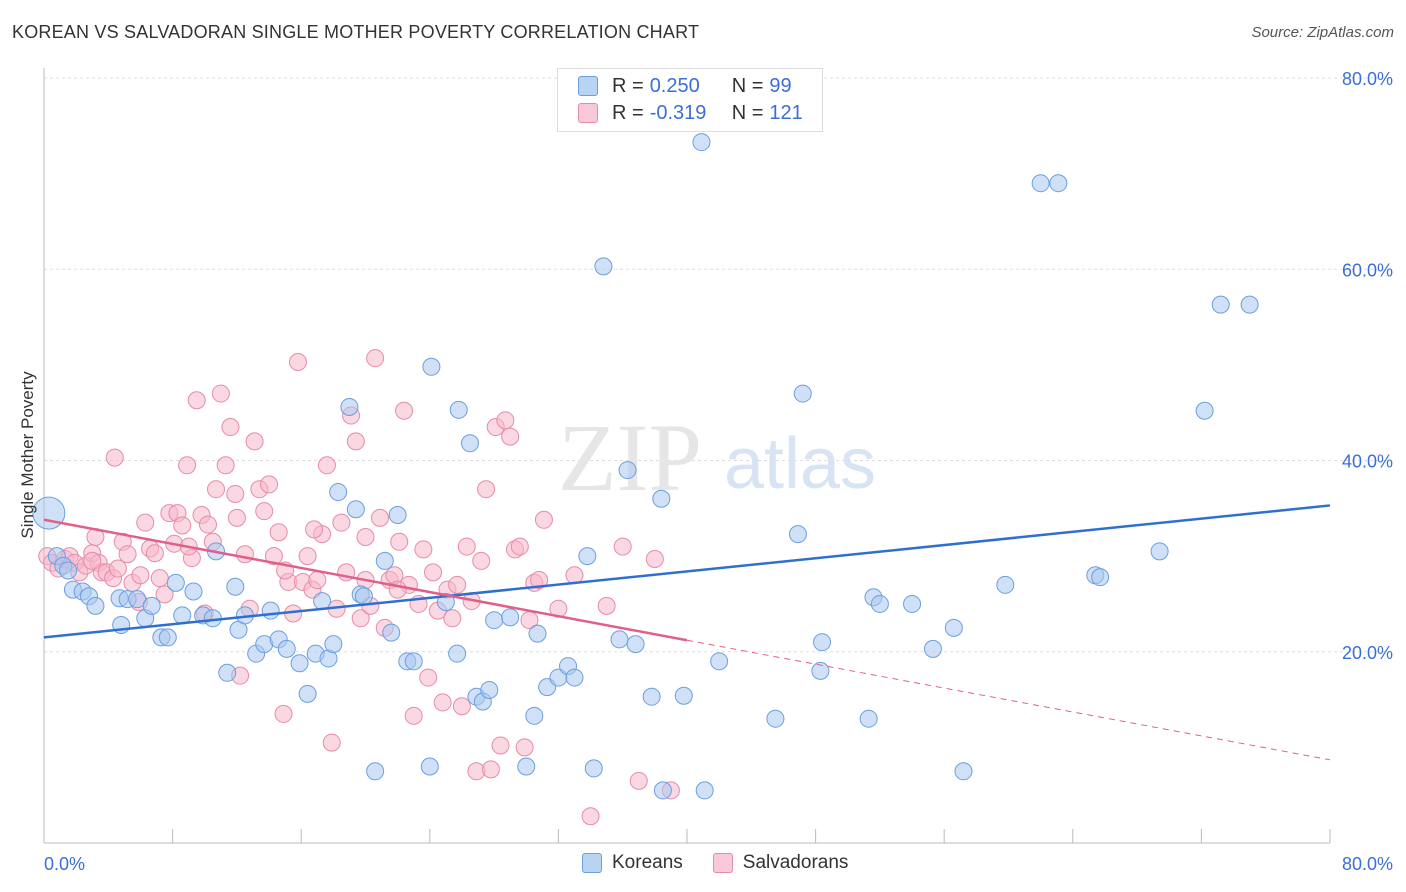 This screenshot has height=892, width=1406. I want to click on salvadorans-swatch, so click(722, 863).